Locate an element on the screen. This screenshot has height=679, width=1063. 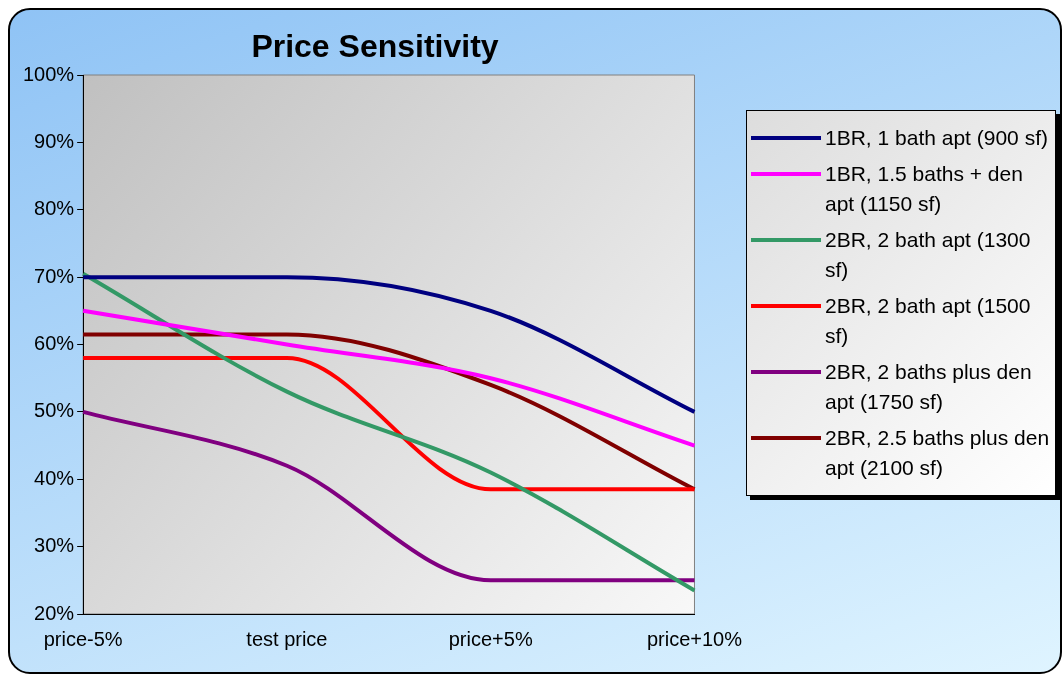
y-tick-label: 50% is located at coordinates (54, 410).